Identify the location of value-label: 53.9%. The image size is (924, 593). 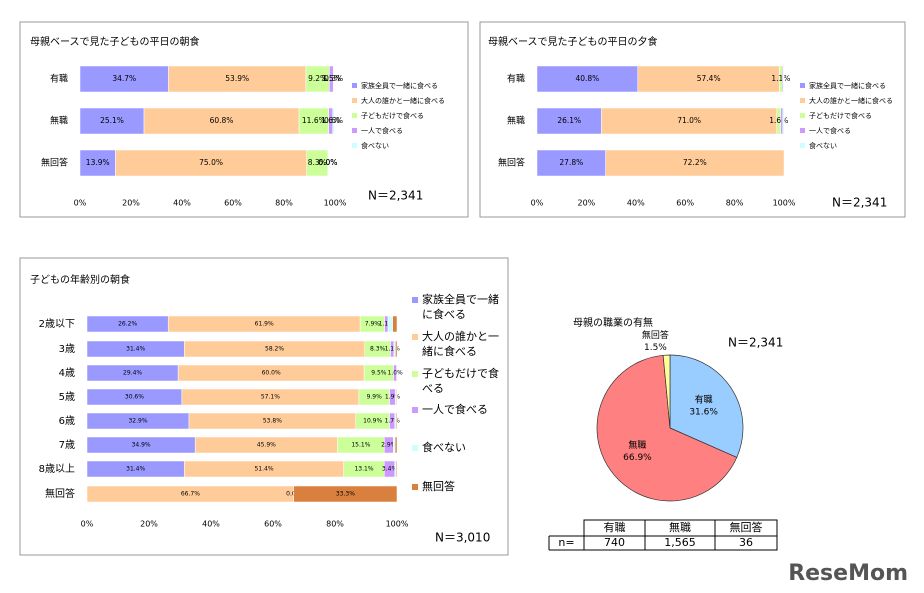
(237, 78).